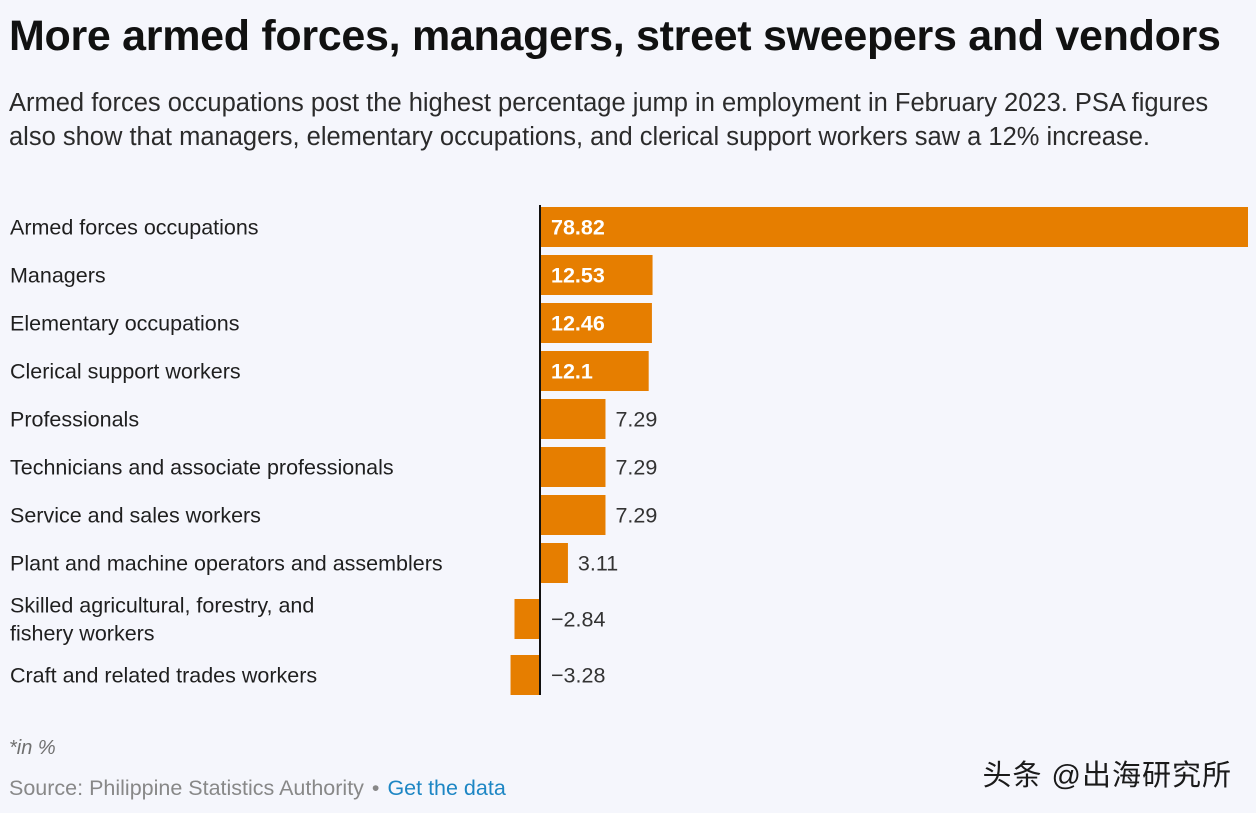 The height and width of the screenshot is (813, 1256). I want to click on category-label: Technicians and associate professionals, so click(202, 468).